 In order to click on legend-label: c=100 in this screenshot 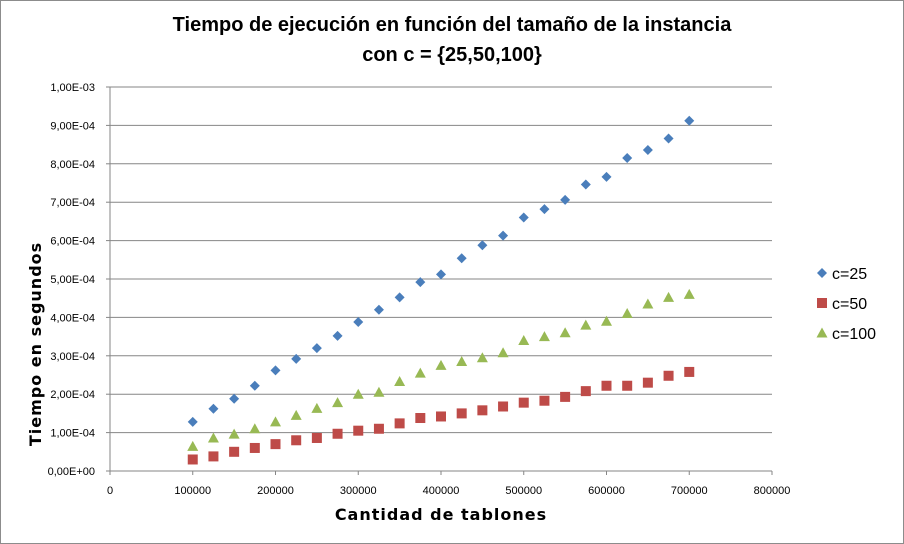, I will do `click(854, 334)`.